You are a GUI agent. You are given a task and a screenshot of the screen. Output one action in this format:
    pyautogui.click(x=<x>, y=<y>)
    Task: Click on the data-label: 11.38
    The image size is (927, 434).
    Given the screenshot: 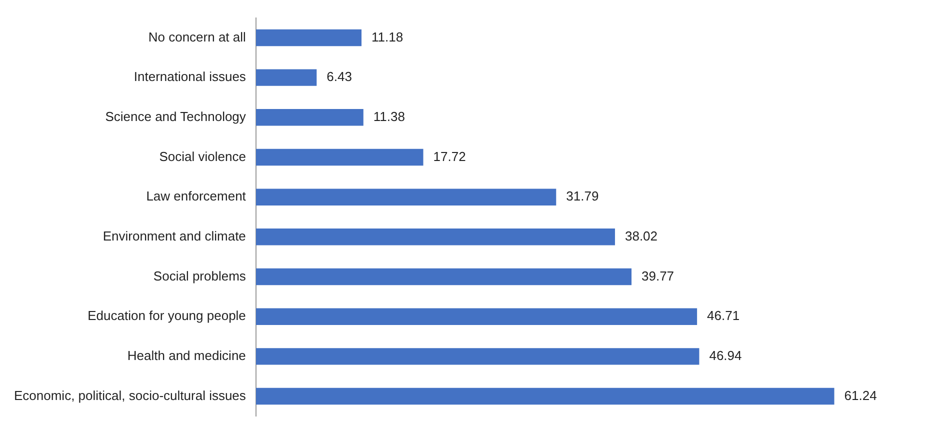 What is the action you would take?
    pyautogui.click(x=389, y=116)
    